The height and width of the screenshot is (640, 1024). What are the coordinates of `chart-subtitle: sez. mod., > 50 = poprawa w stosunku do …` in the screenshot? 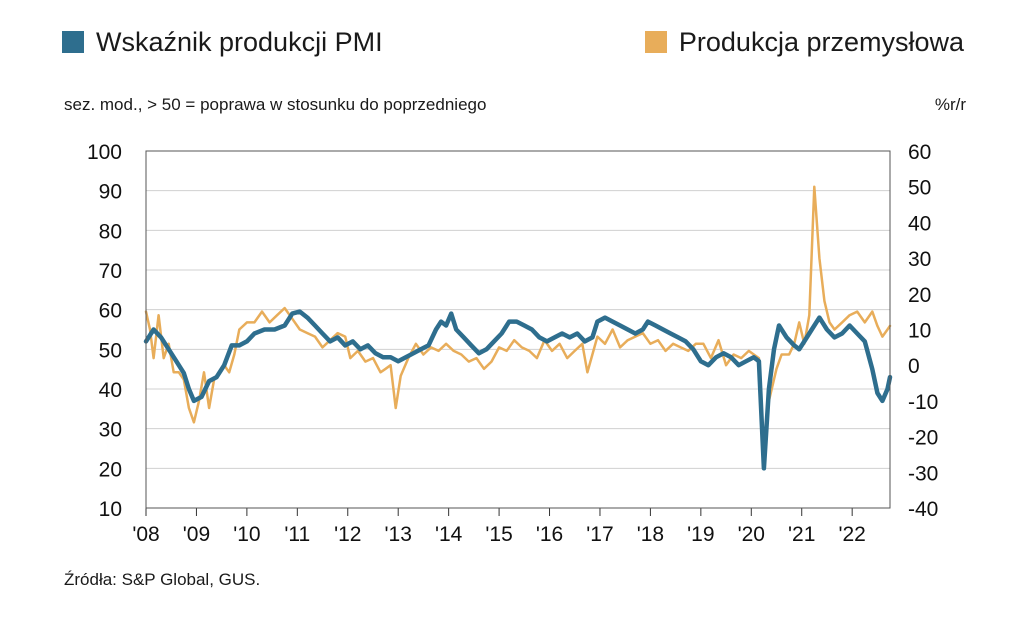 It's located at (275, 104).